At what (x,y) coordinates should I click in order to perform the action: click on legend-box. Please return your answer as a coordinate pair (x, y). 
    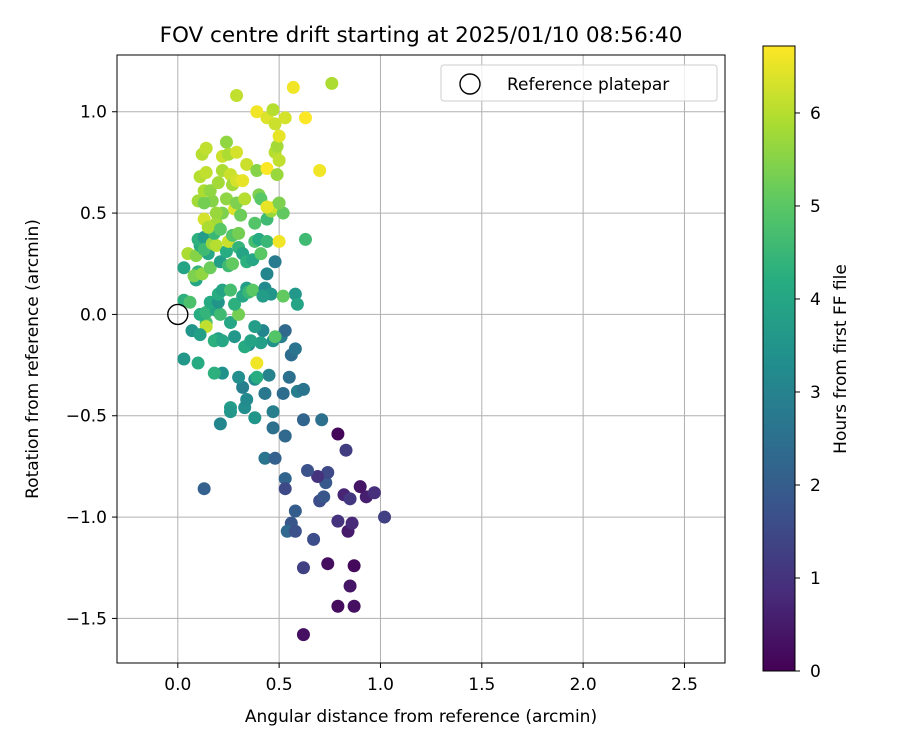
    Looking at the image, I should click on (579, 83).